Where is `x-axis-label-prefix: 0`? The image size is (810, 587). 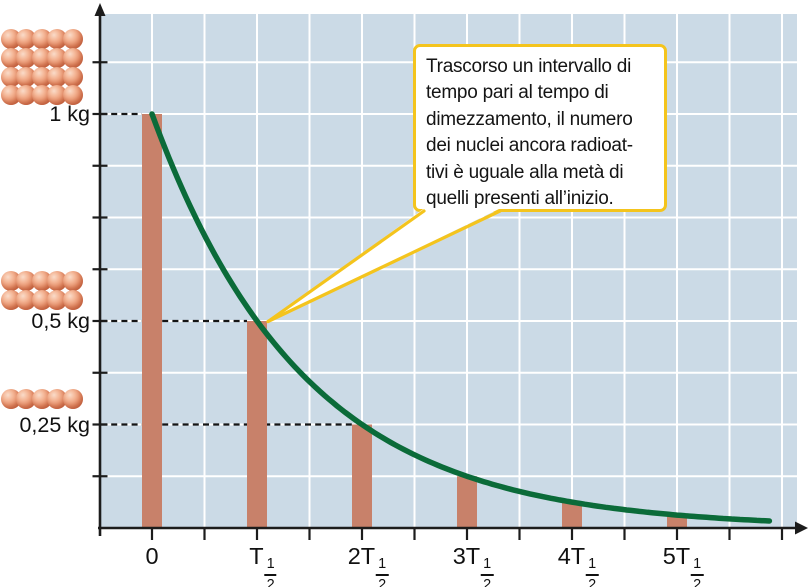
x-axis-label-prefix: 0 is located at coordinates (152, 556).